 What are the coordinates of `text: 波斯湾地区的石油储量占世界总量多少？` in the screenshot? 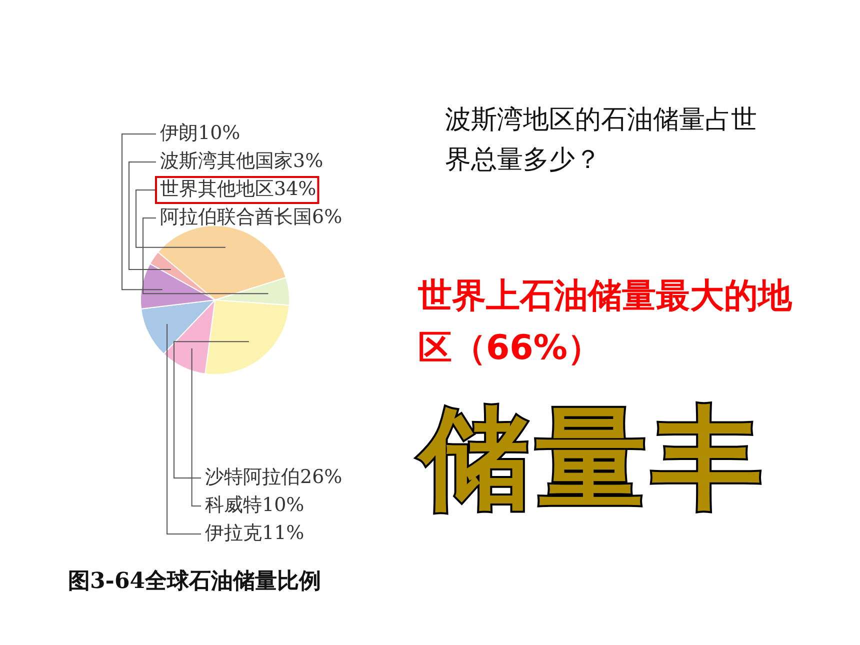 It's located at (601, 140).